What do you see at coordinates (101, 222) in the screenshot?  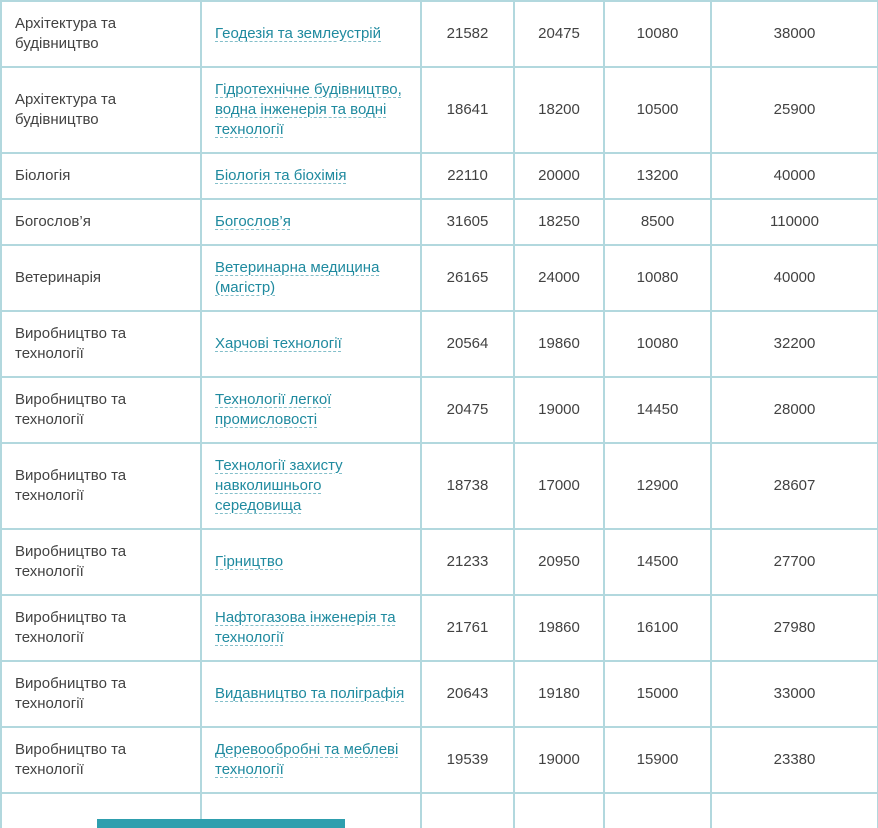 I see `category-cell: Богослов’я` at bounding box center [101, 222].